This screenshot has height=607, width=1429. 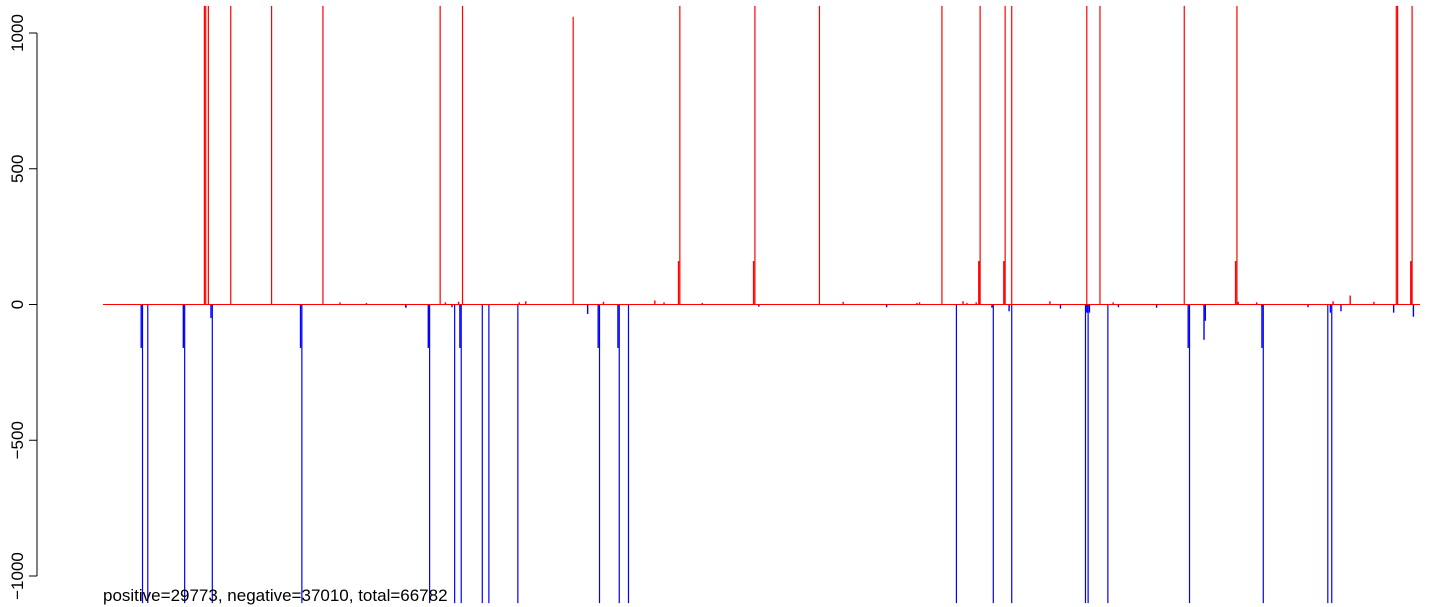 I want to click on y-tick-label: 1000, so click(x=17, y=33).